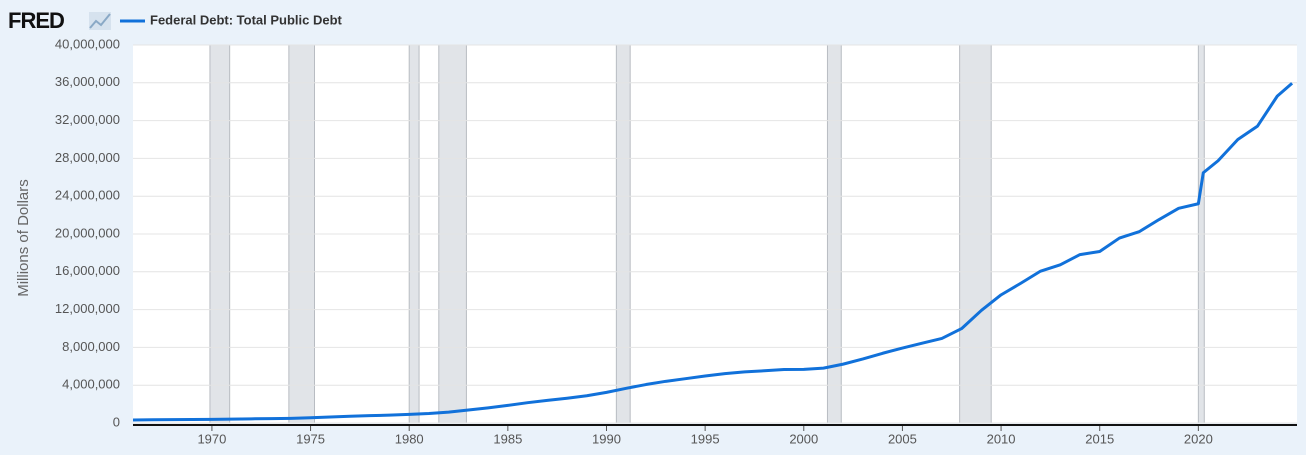 Image resolution: width=1306 pixels, height=455 pixels. Describe the element at coordinates (87, 157) in the screenshot. I see `y-tick-label: 28,000,000` at that location.